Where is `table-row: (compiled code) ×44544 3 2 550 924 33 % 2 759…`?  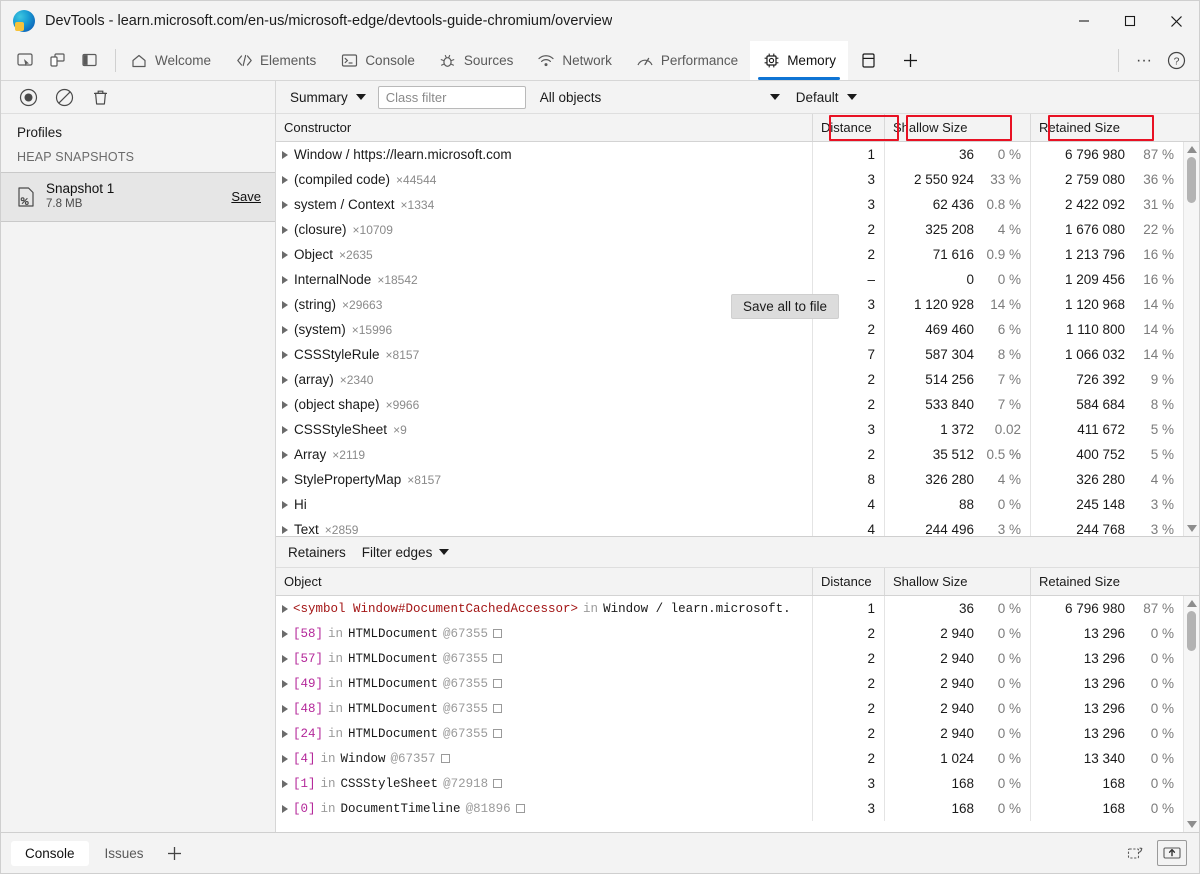
table-row: (compiled code) ×44544 3 2 550 924 33 % 2 759… is located at coordinates (729, 179).